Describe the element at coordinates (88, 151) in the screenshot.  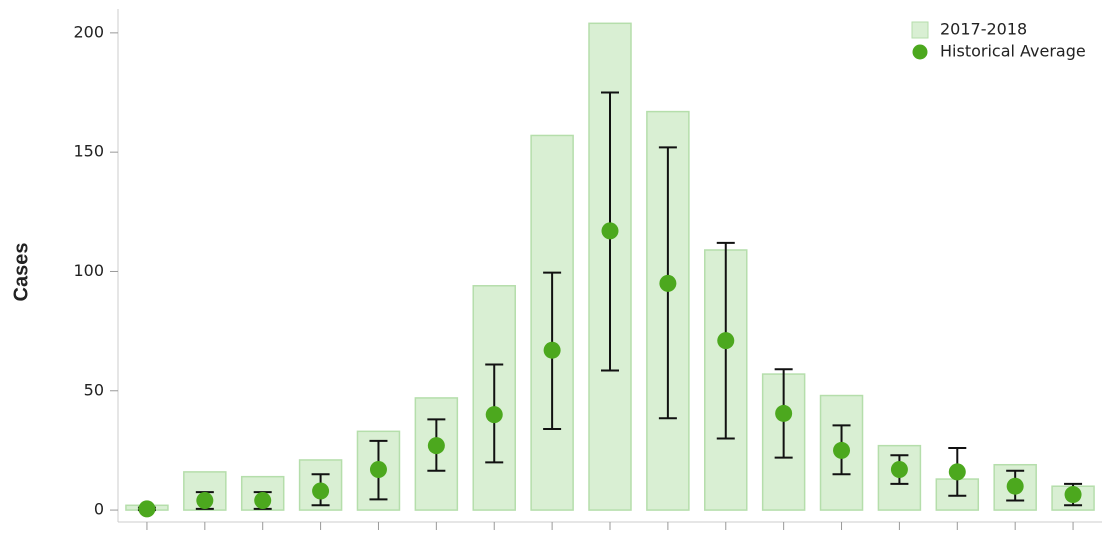
I see `y-tick-label: 150` at that location.